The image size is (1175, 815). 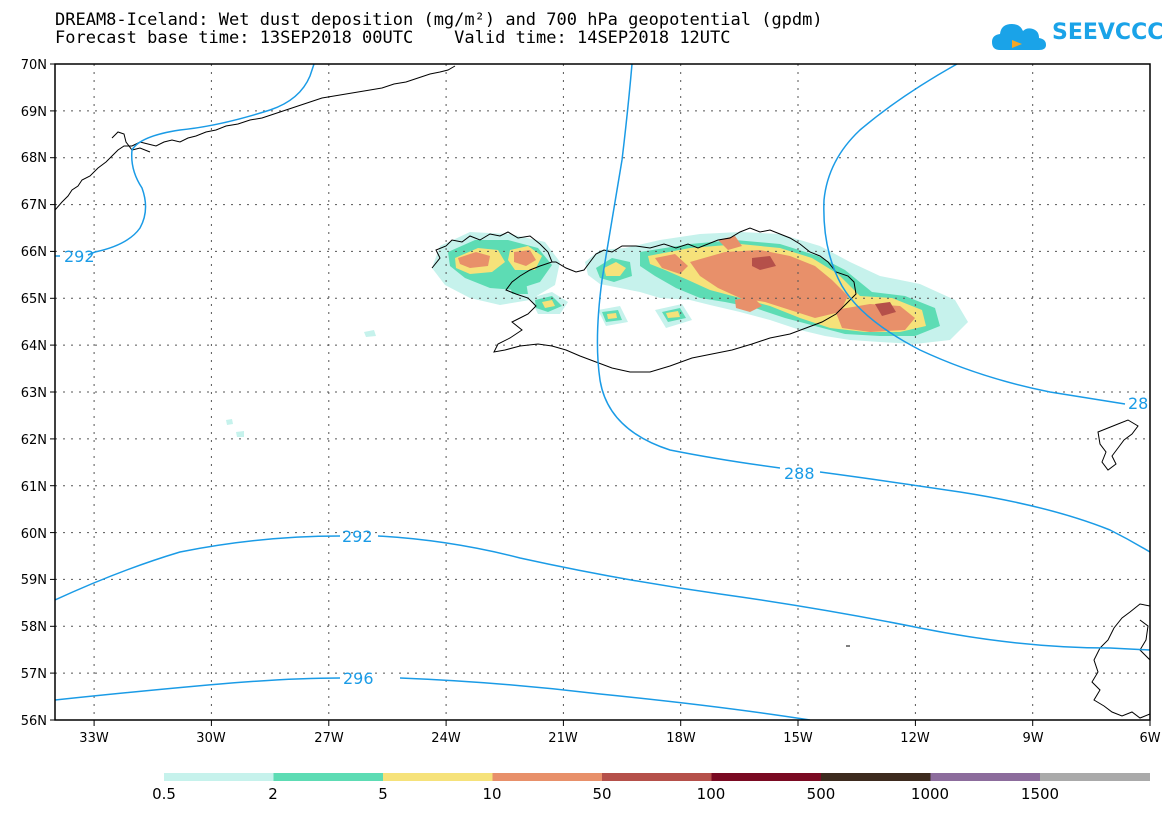 What do you see at coordinates (619, 738) in the screenshot?
I see `longitude-axis: 33W 30W 27W 24W 21W 18W 15W 12W 9W 6W` at bounding box center [619, 738].